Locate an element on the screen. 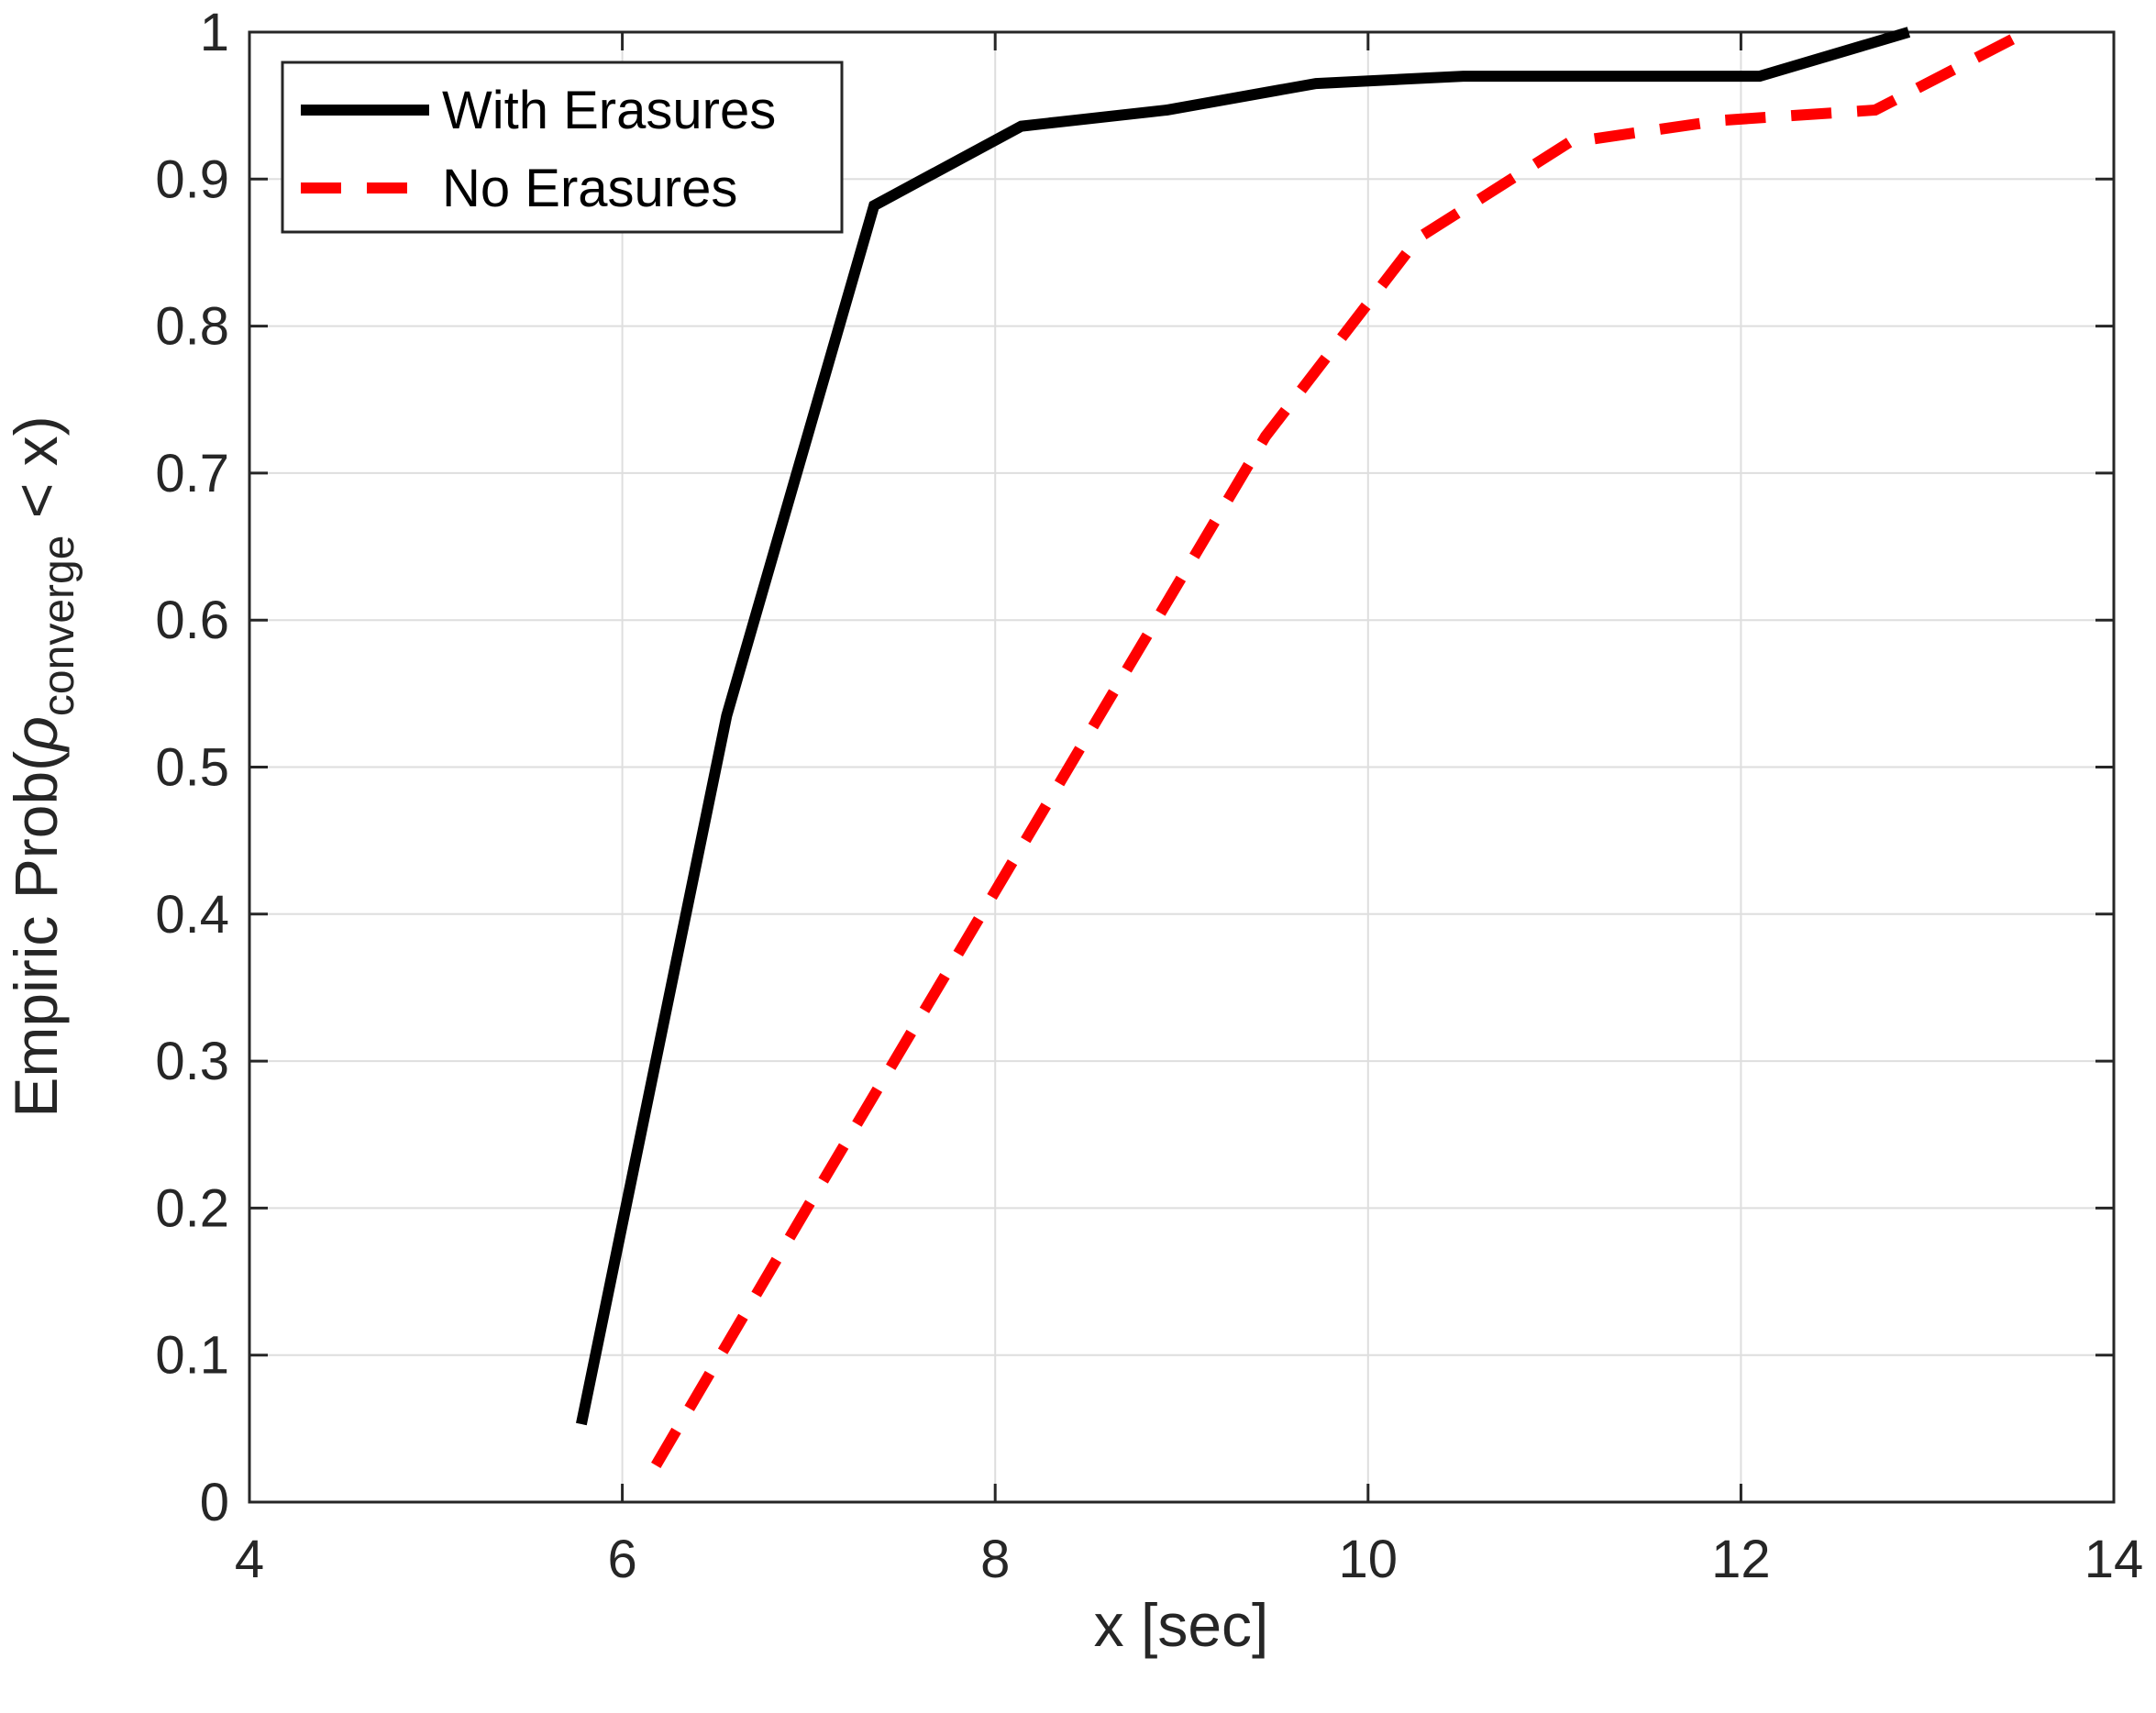 This screenshot has height=1713, width=2156. x-tick-label: 14 is located at coordinates (2114, 1559).